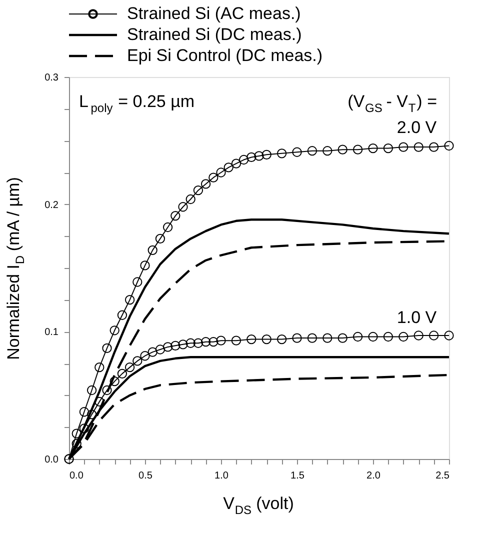  What do you see at coordinates (51, 460) in the screenshot?
I see `y-tick-label: 0.0` at bounding box center [51, 460].